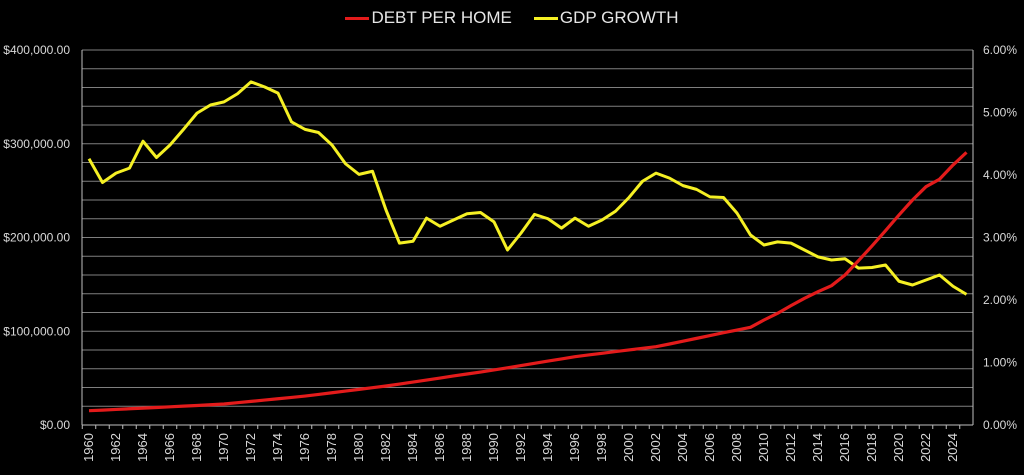 This screenshot has height=475, width=1024. What do you see at coordinates (844, 447) in the screenshot?
I see `x-axis-tick-label: 2016` at bounding box center [844, 447].